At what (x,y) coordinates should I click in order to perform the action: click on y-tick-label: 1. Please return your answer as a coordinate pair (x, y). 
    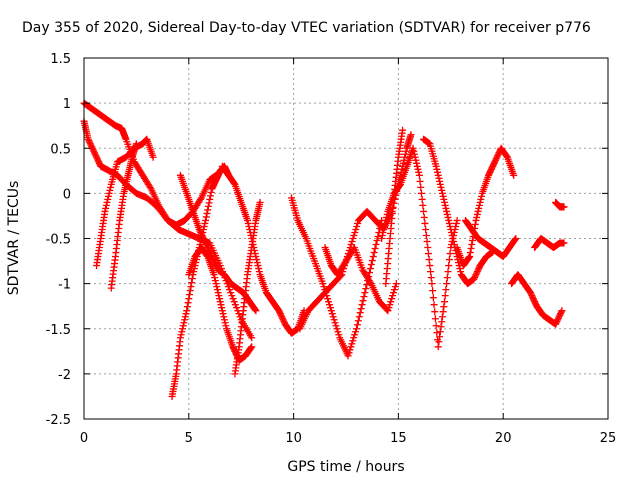
    Looking at the image, I should click on (67, 104).